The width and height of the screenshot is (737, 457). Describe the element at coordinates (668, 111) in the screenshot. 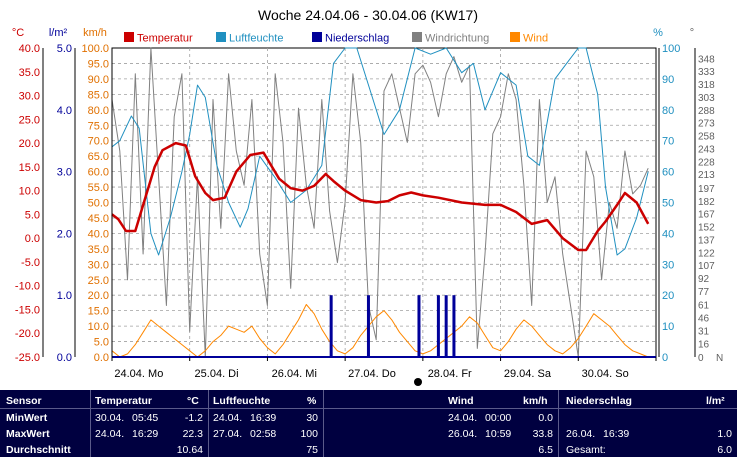

I see `tick-label-humidity: 80` at that location.